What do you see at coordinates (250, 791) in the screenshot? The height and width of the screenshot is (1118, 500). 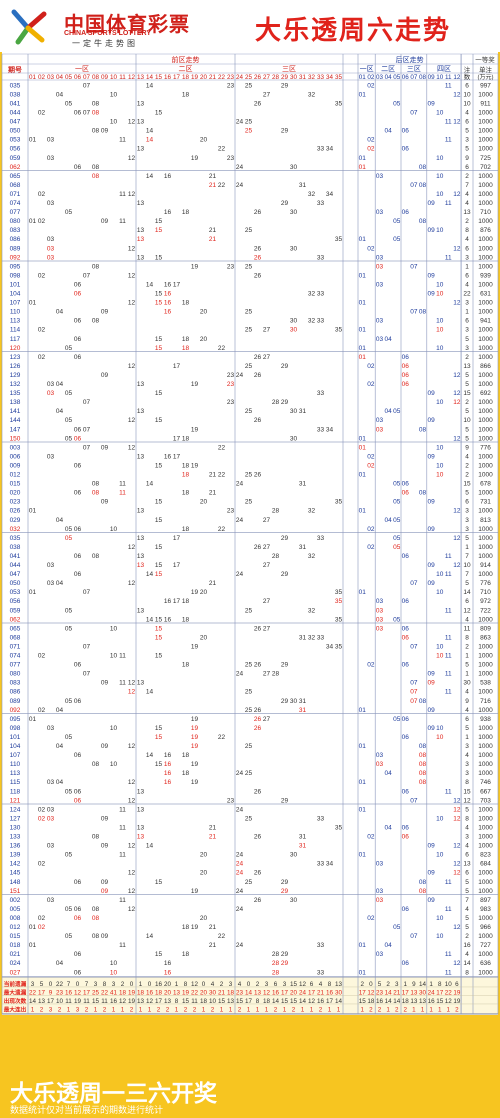 I see `table-row: 118 05 06 13 26 06 11 15 667` at bounding box center [250, 791].